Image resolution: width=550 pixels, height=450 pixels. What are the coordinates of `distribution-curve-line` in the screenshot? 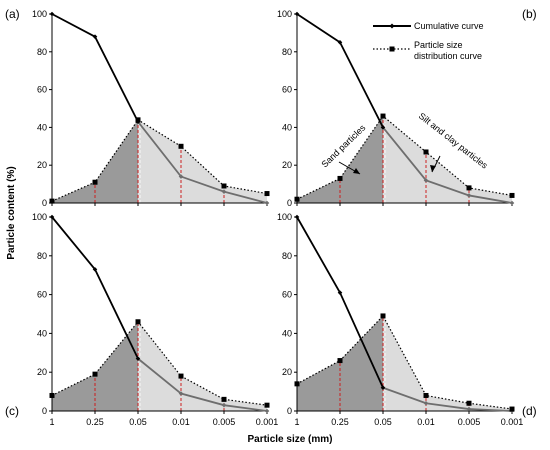 It's located at (159, 160).